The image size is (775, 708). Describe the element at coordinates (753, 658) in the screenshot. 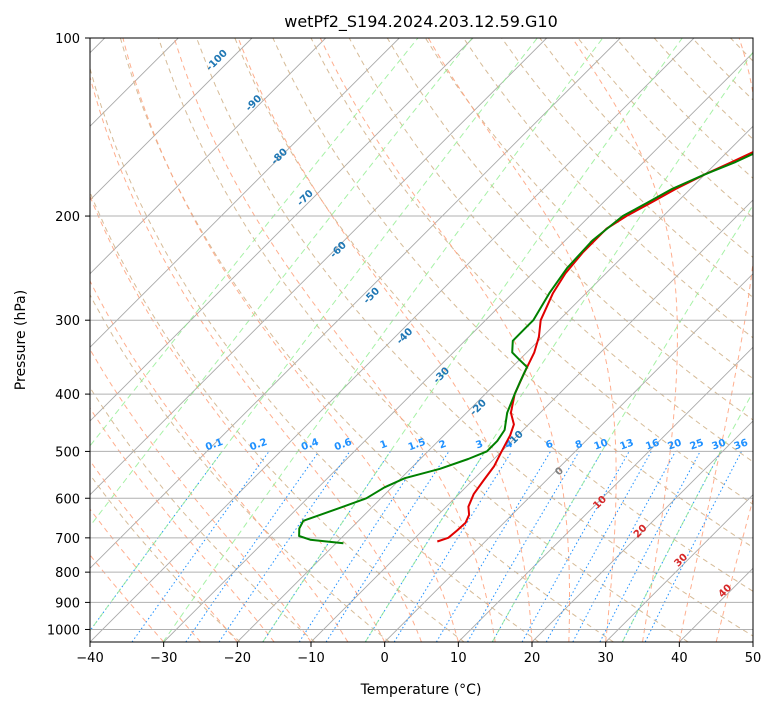

I see `x-tick-label: 50` at that location.